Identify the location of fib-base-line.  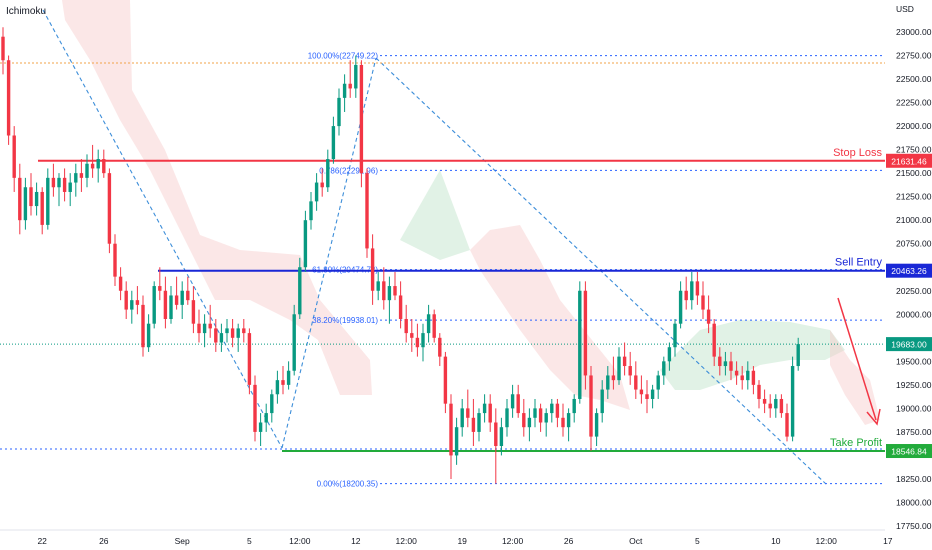
(329, 253).